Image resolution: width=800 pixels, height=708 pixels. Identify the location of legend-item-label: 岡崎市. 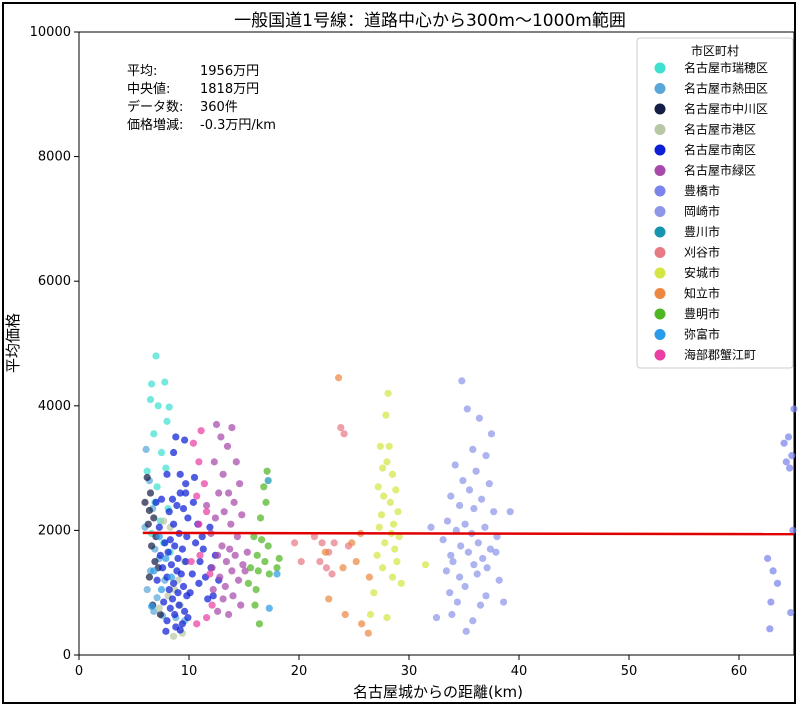
(702, 211).